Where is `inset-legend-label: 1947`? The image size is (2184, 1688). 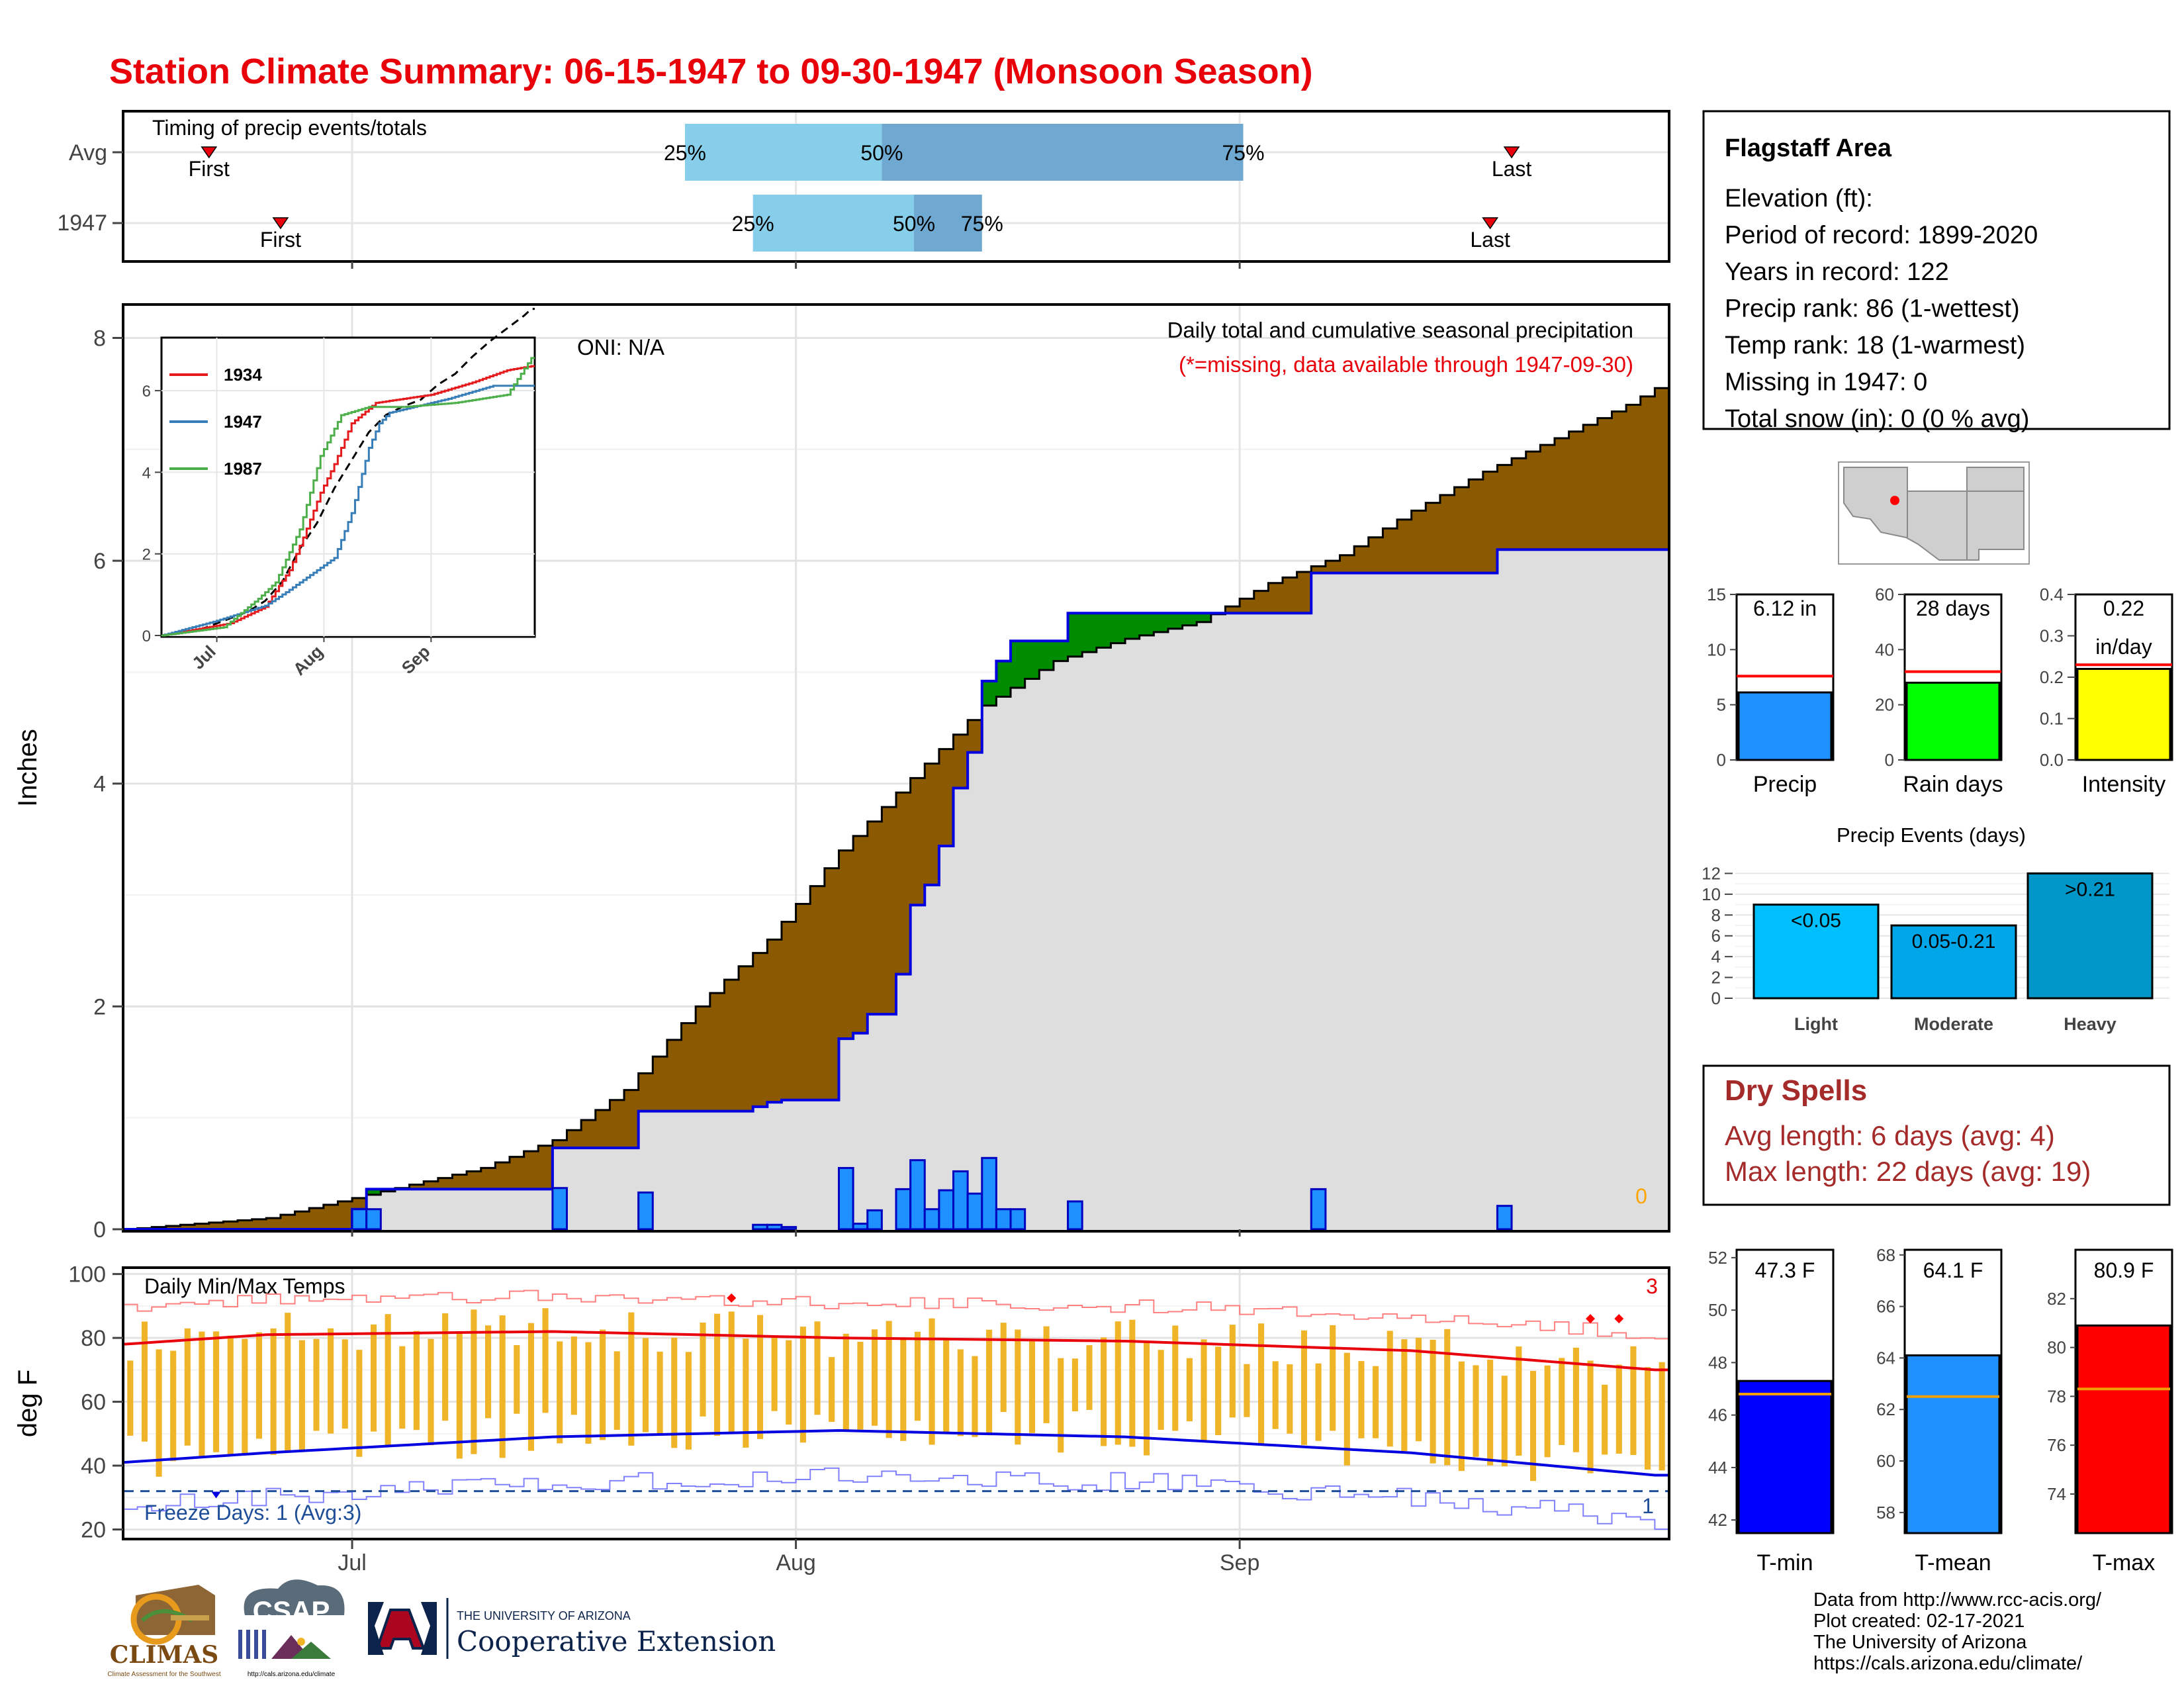
inset-legend-label: 1947 is located at coordinates (243, 422).